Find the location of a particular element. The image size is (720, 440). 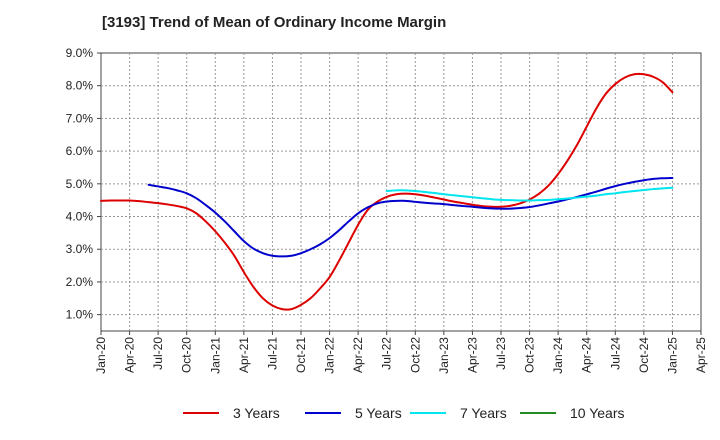

x-tick-label: Jan-23 is located at coordinates (444, 355).